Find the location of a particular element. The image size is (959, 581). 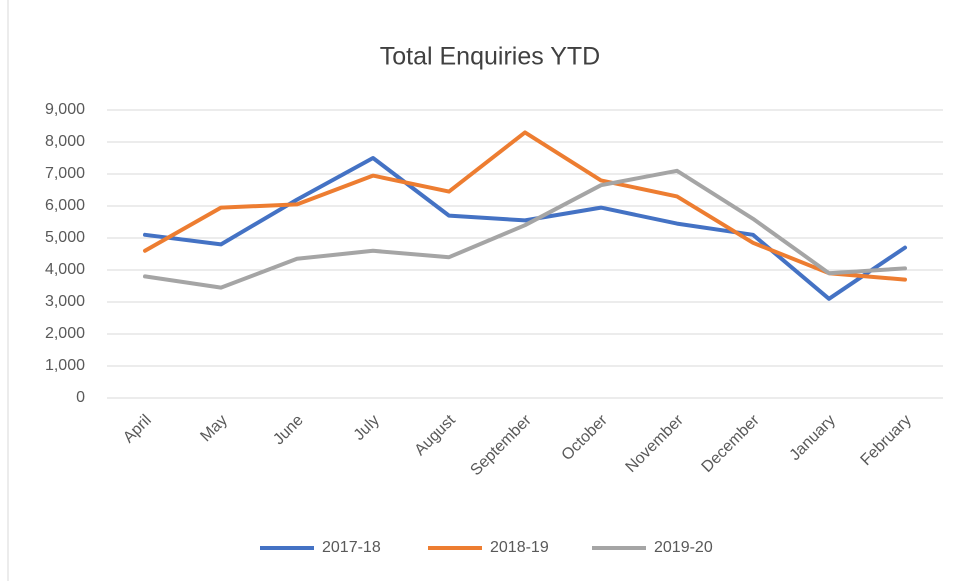

y-tick-label: 0 is located at coordinates (80, 397).